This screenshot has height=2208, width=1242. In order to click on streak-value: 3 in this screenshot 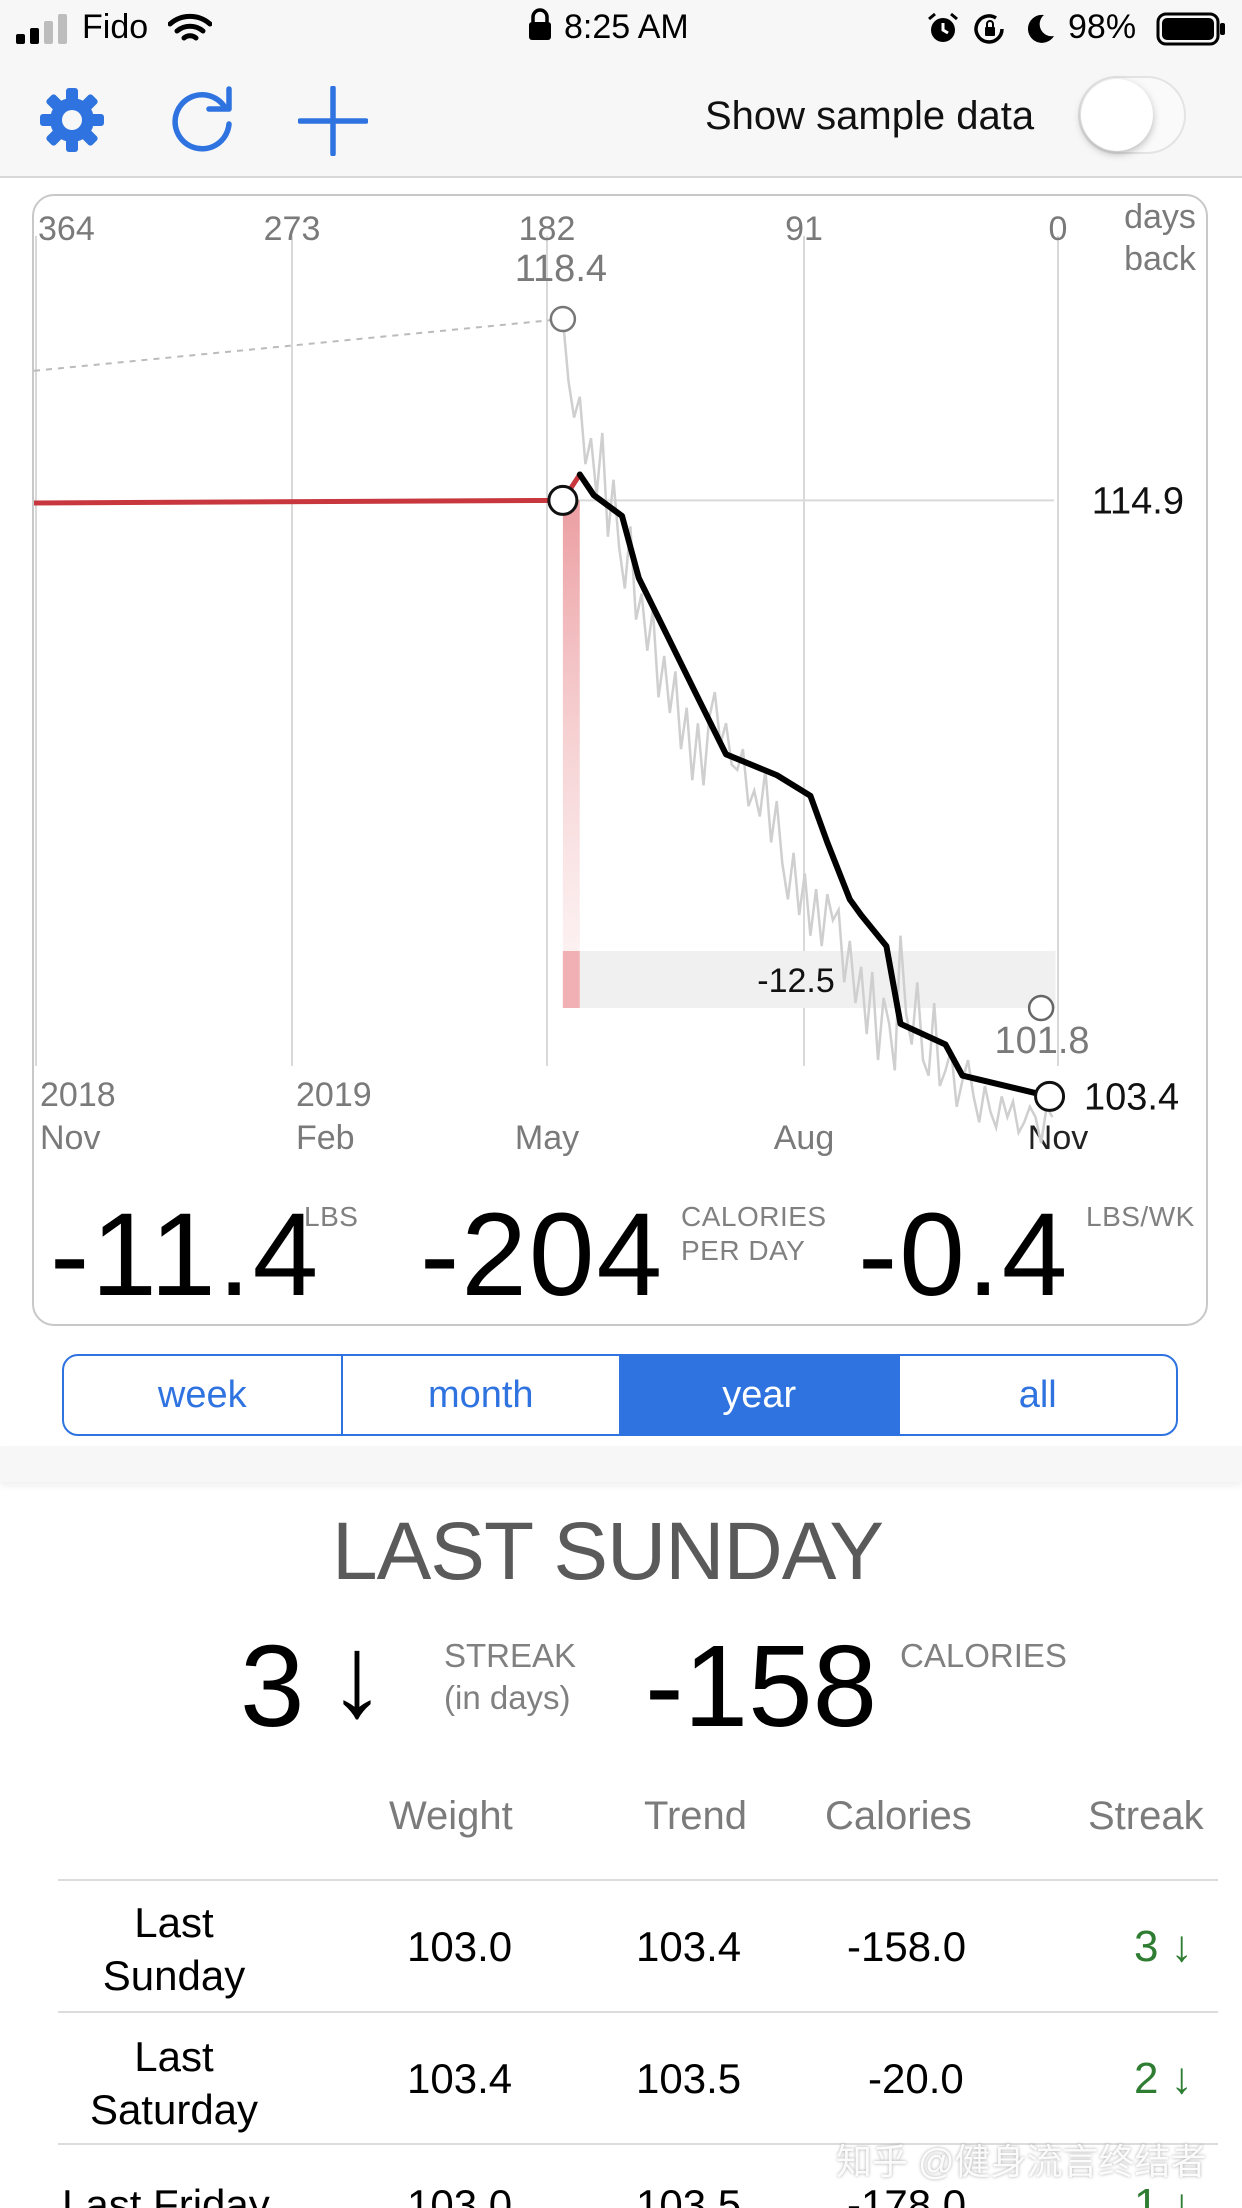, I will do `click(272, 1686)`.